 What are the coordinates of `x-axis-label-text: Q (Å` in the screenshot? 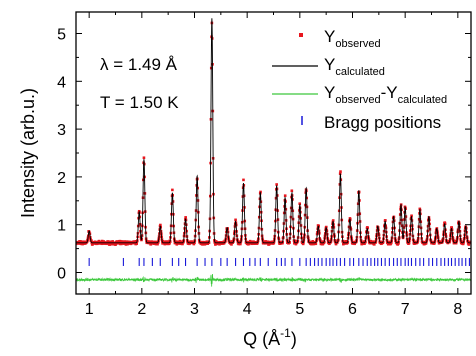 It's located at (261, 339).